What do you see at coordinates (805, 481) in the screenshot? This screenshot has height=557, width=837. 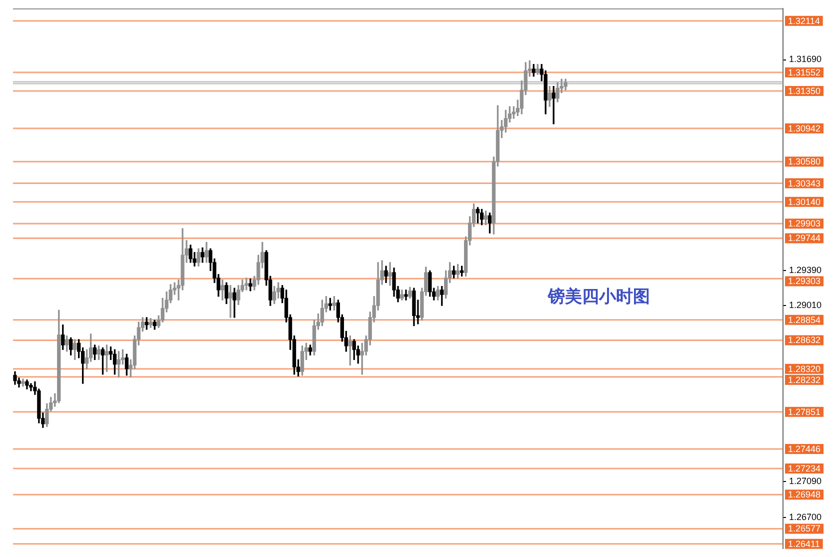 I see `y-tick-label: 1.27090` at bounding box center [805, 481].